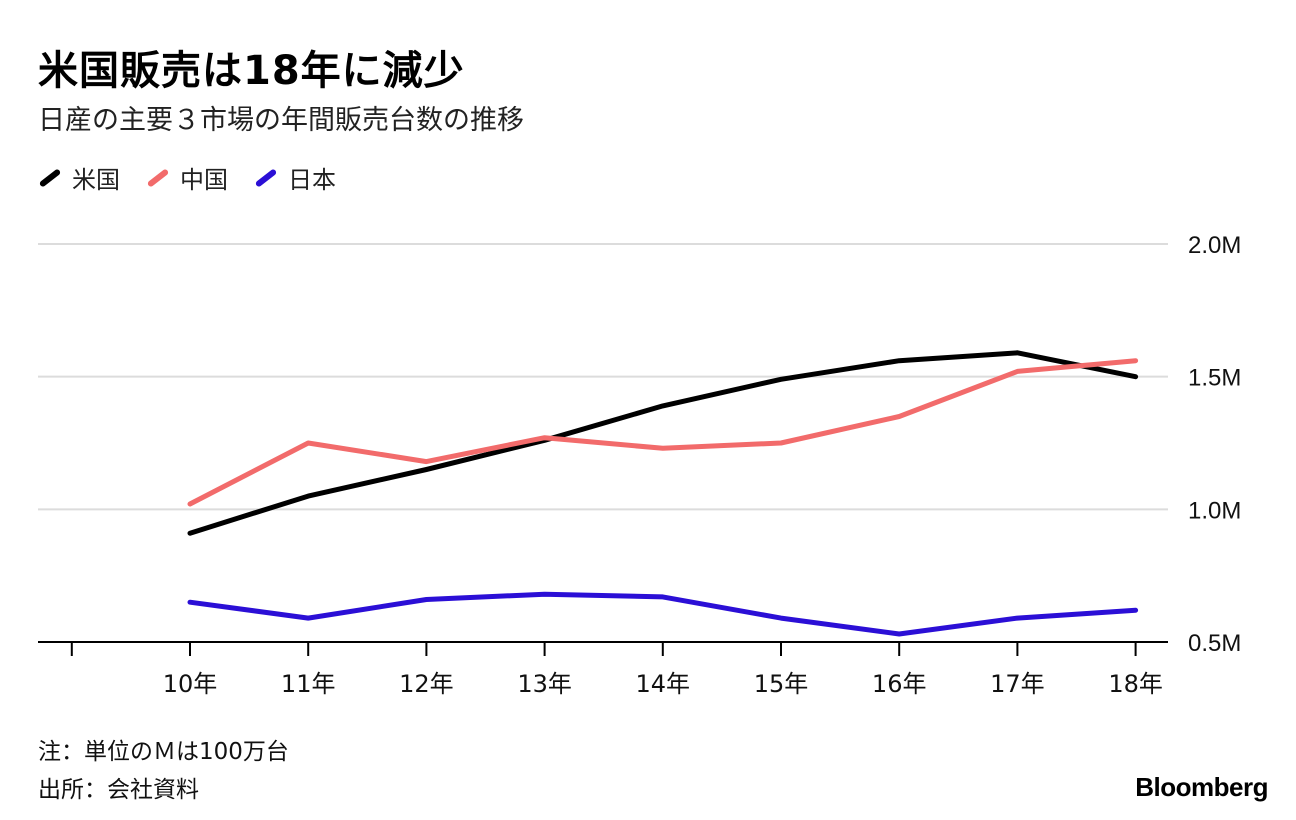  Describe the element at coordinates (1017, 684) in the screenshot. I see `x-tick-label-7: 17年` at that location.